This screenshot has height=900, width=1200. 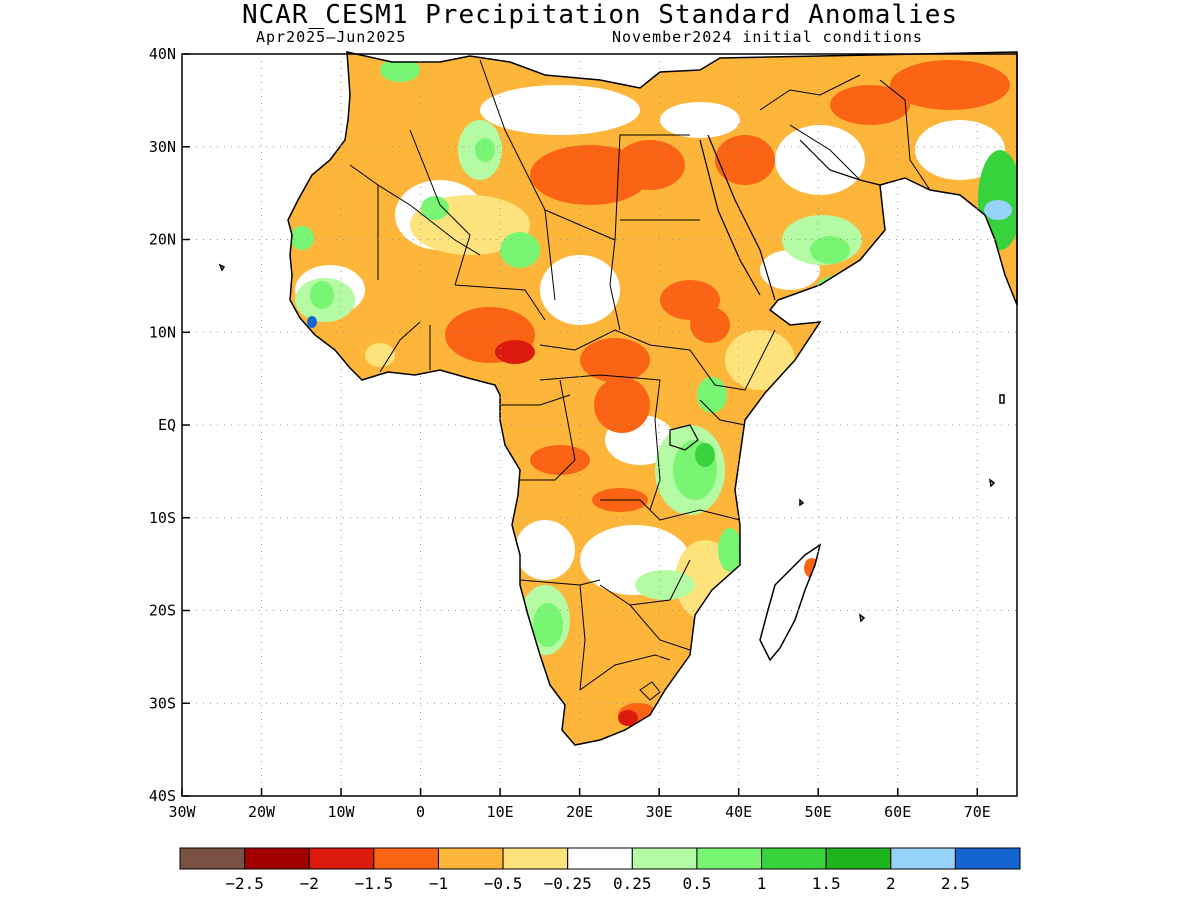 What do you see at coordinates (162, 332) in the screenshot?
I see `y-tick-label: 10N` at bounding box center [162, 332].